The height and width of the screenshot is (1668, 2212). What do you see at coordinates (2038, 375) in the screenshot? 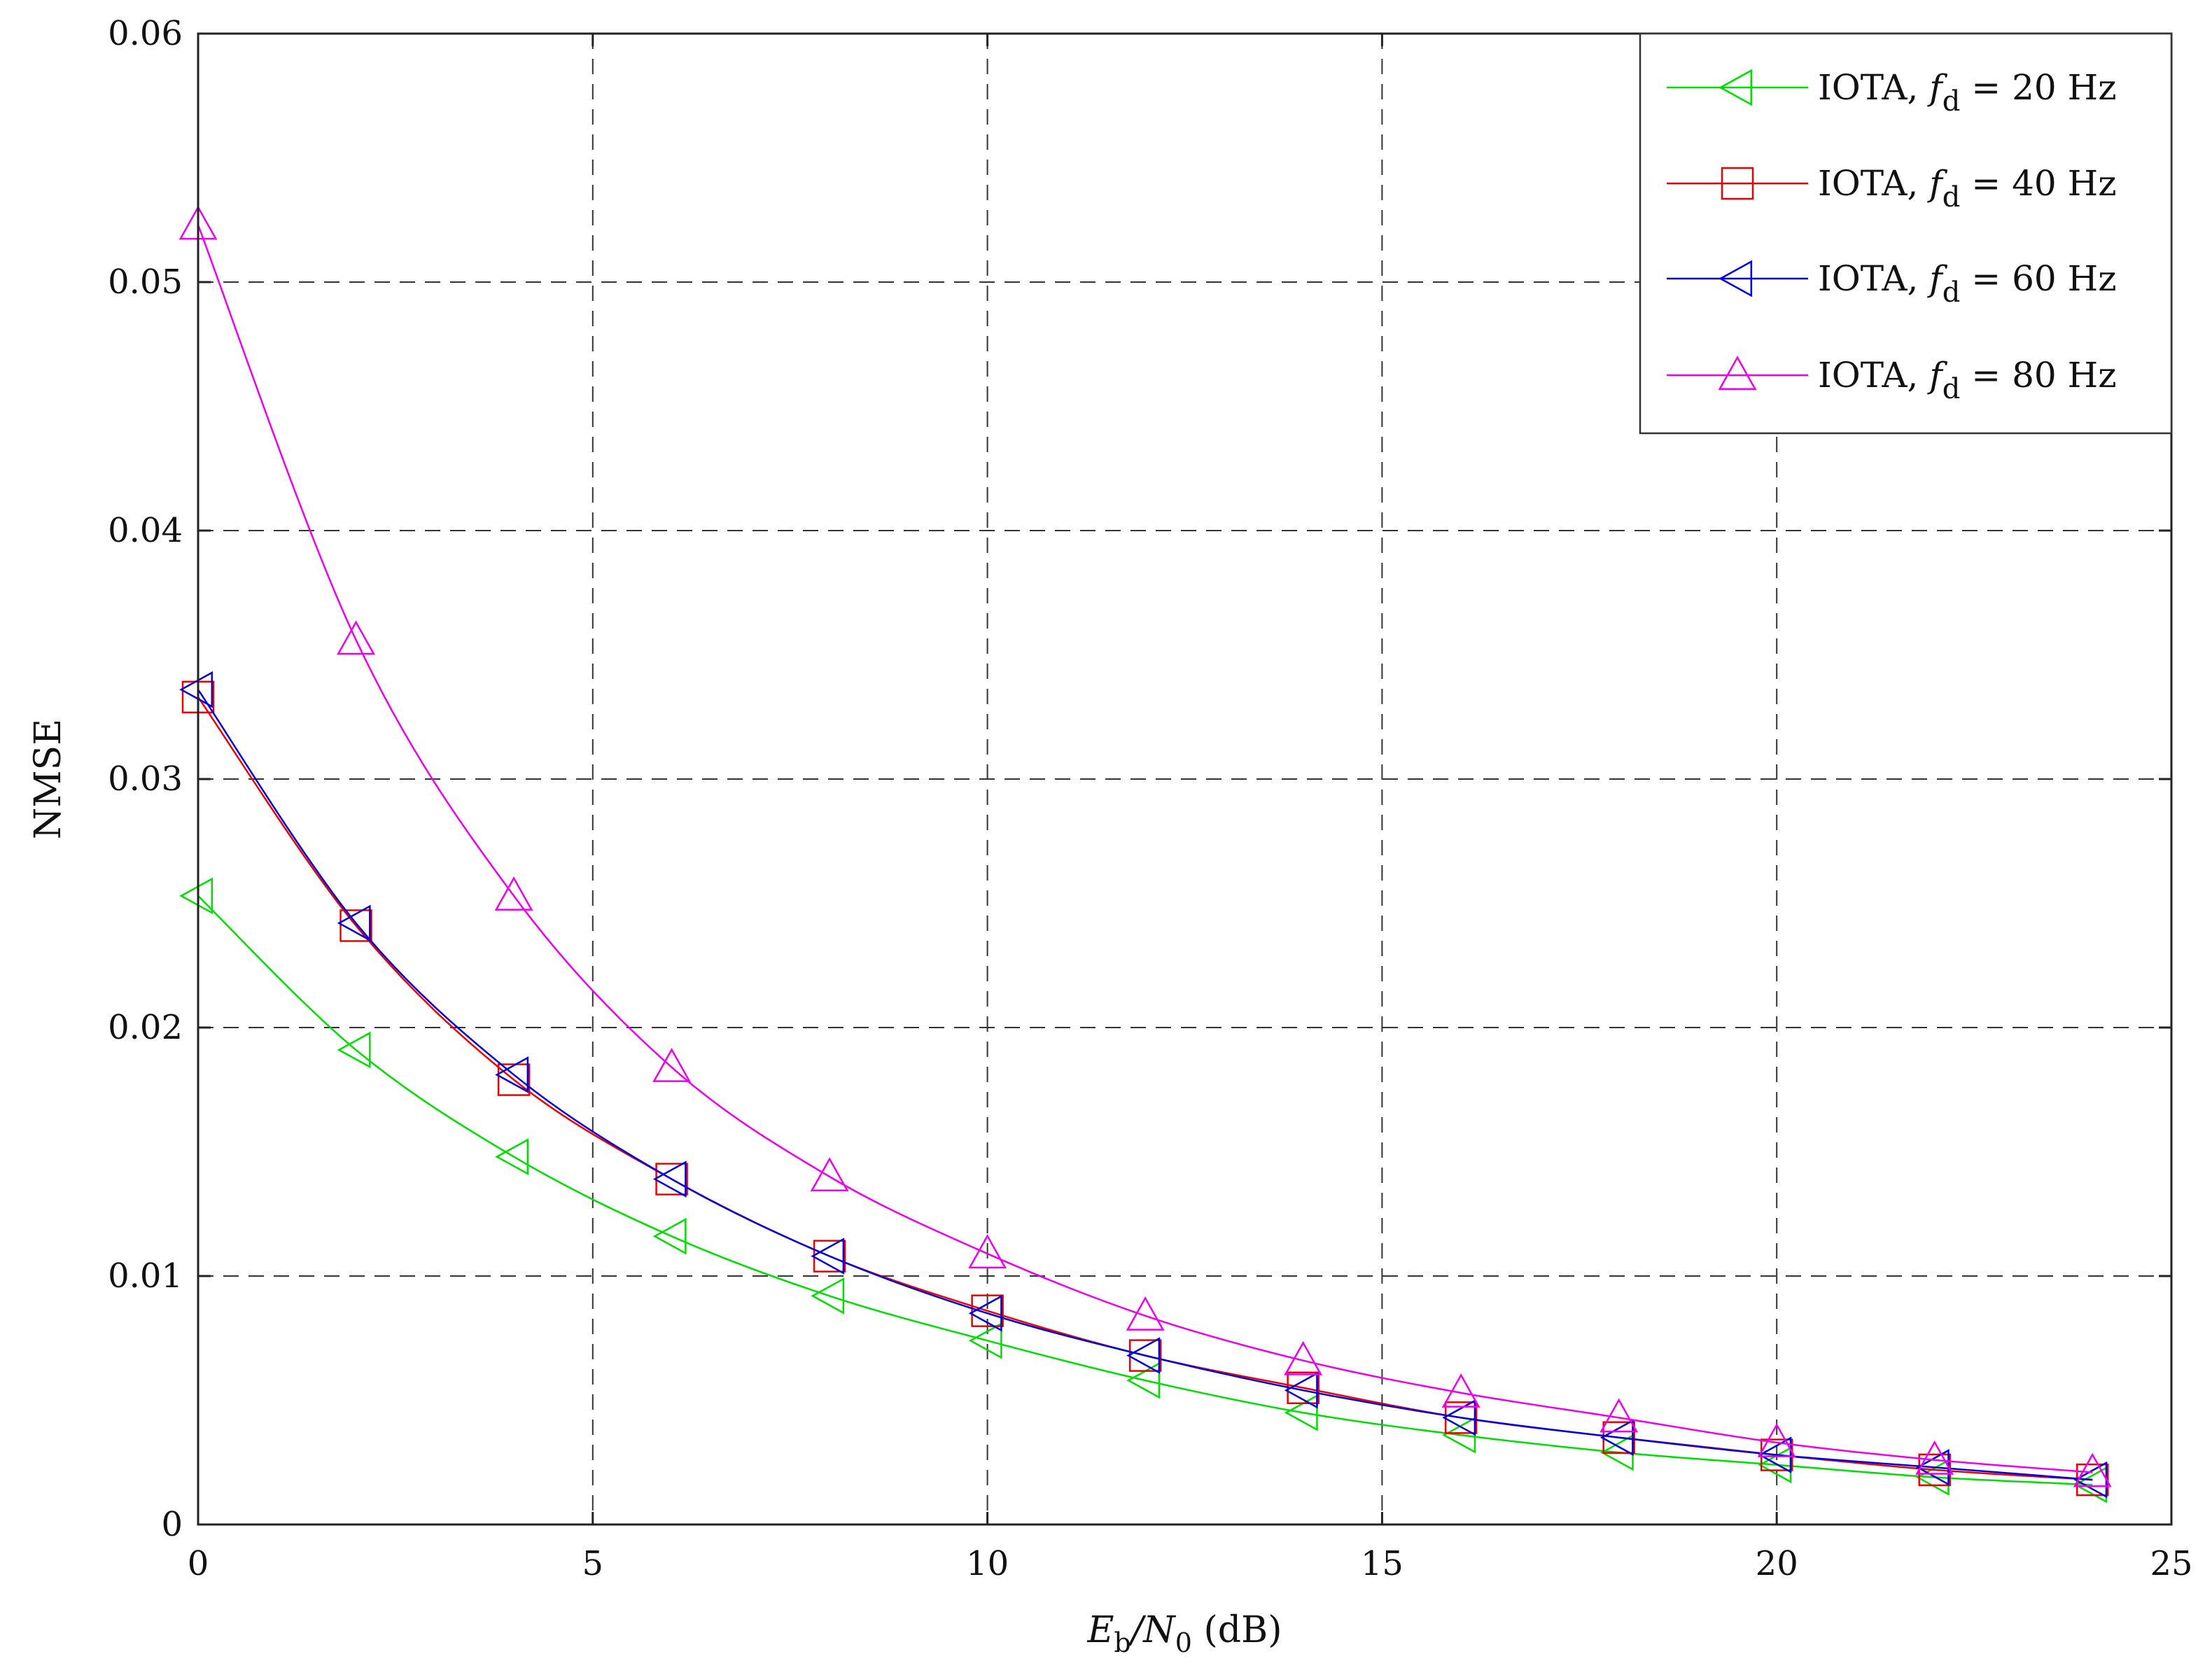
I see `legend-label-suffix: = 80 Hz` at bounding box center [2038, 375].